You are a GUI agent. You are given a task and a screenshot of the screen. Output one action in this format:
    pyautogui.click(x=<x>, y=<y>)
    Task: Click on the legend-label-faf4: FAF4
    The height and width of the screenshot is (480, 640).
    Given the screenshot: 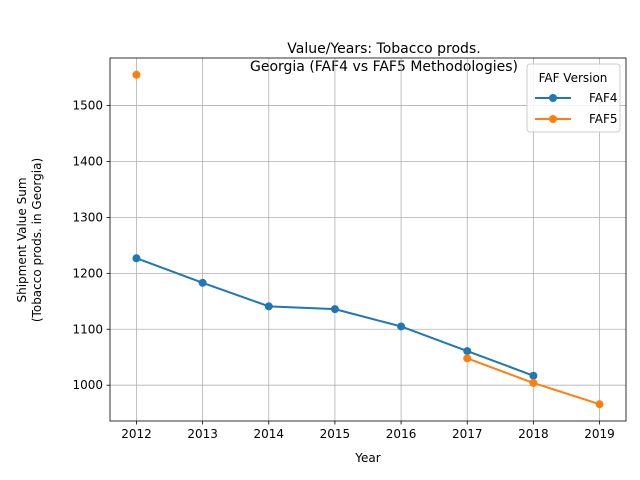 What is the action you would take?
    pyautogui.click(x=603, y=98)
    